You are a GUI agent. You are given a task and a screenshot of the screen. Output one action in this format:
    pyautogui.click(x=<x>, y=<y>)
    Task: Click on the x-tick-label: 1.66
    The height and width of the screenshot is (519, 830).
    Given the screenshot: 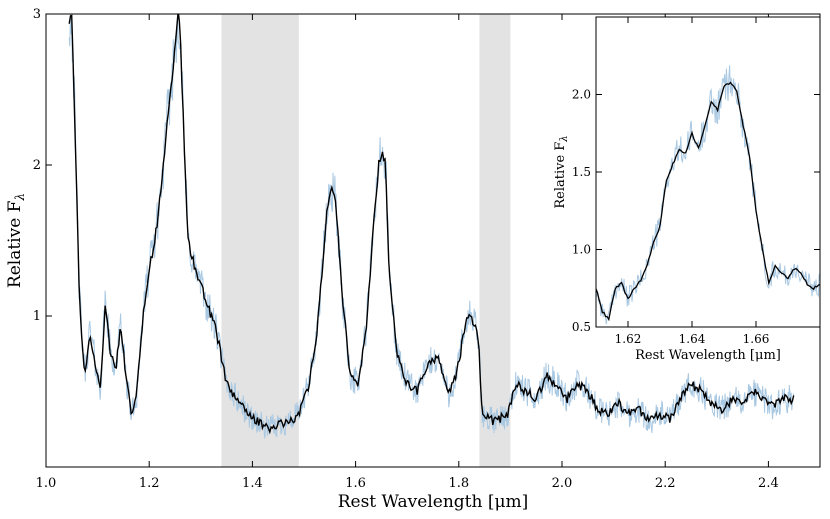 What is the action you would take?
    pyautogui.click(x=756, y=339)
    